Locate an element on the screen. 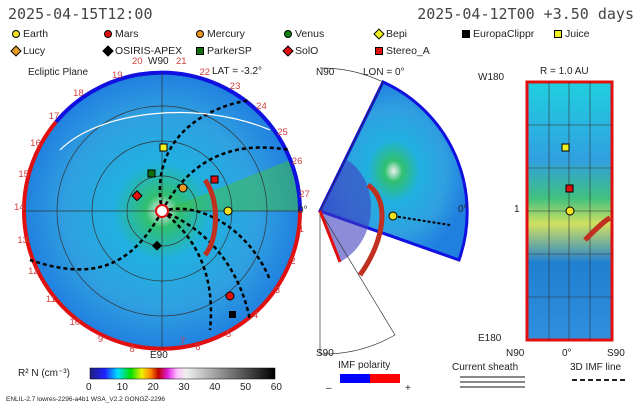 Image resolution: width=640 pixels, height=409 pixels. carrington-tick-label: 3 is located at coordinates (277, 291).